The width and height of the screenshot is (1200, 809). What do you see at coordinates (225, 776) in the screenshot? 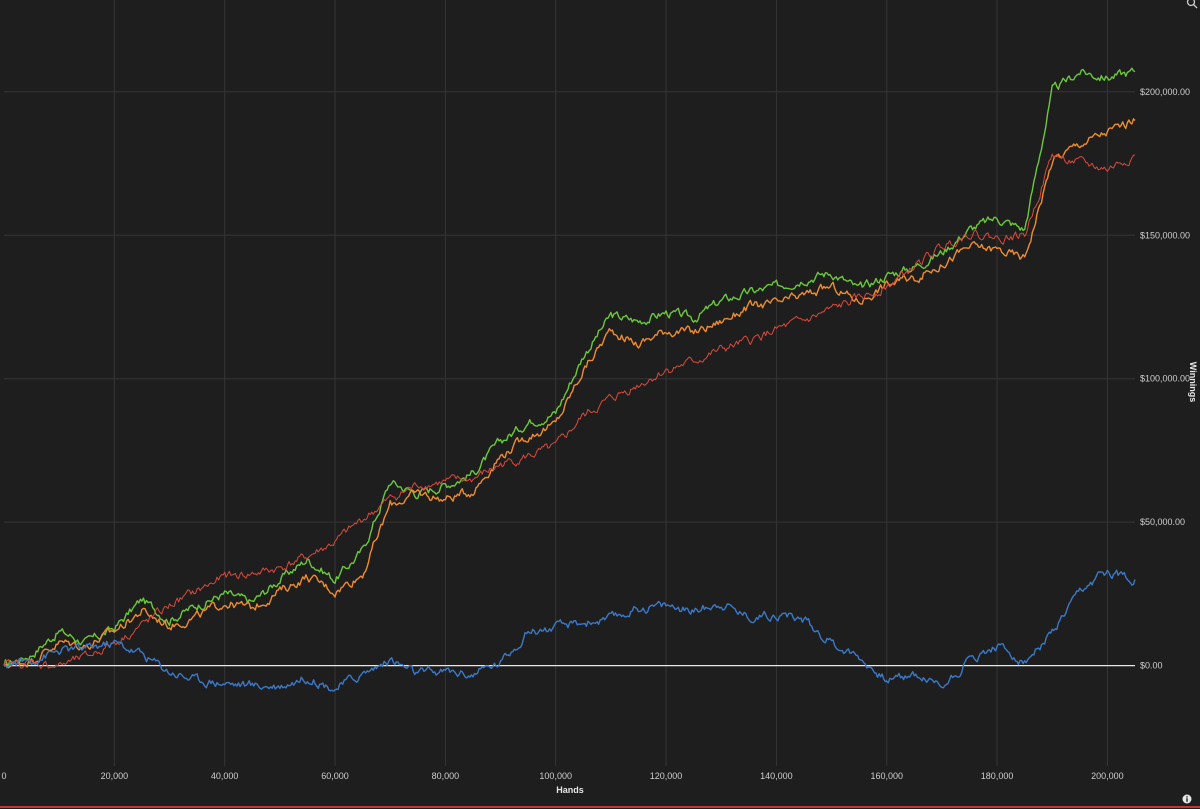
I see `x-tick-label: 40,000` at bounding box center [225, 776].